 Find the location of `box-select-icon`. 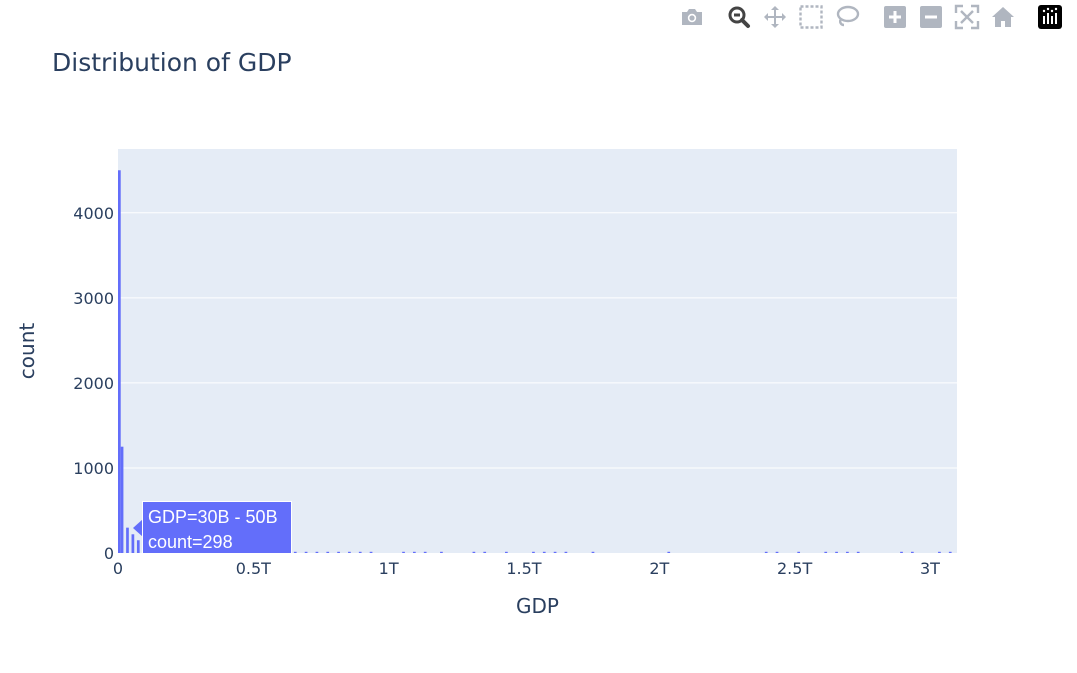

box-select-icon is located at coordinates (811, 17).